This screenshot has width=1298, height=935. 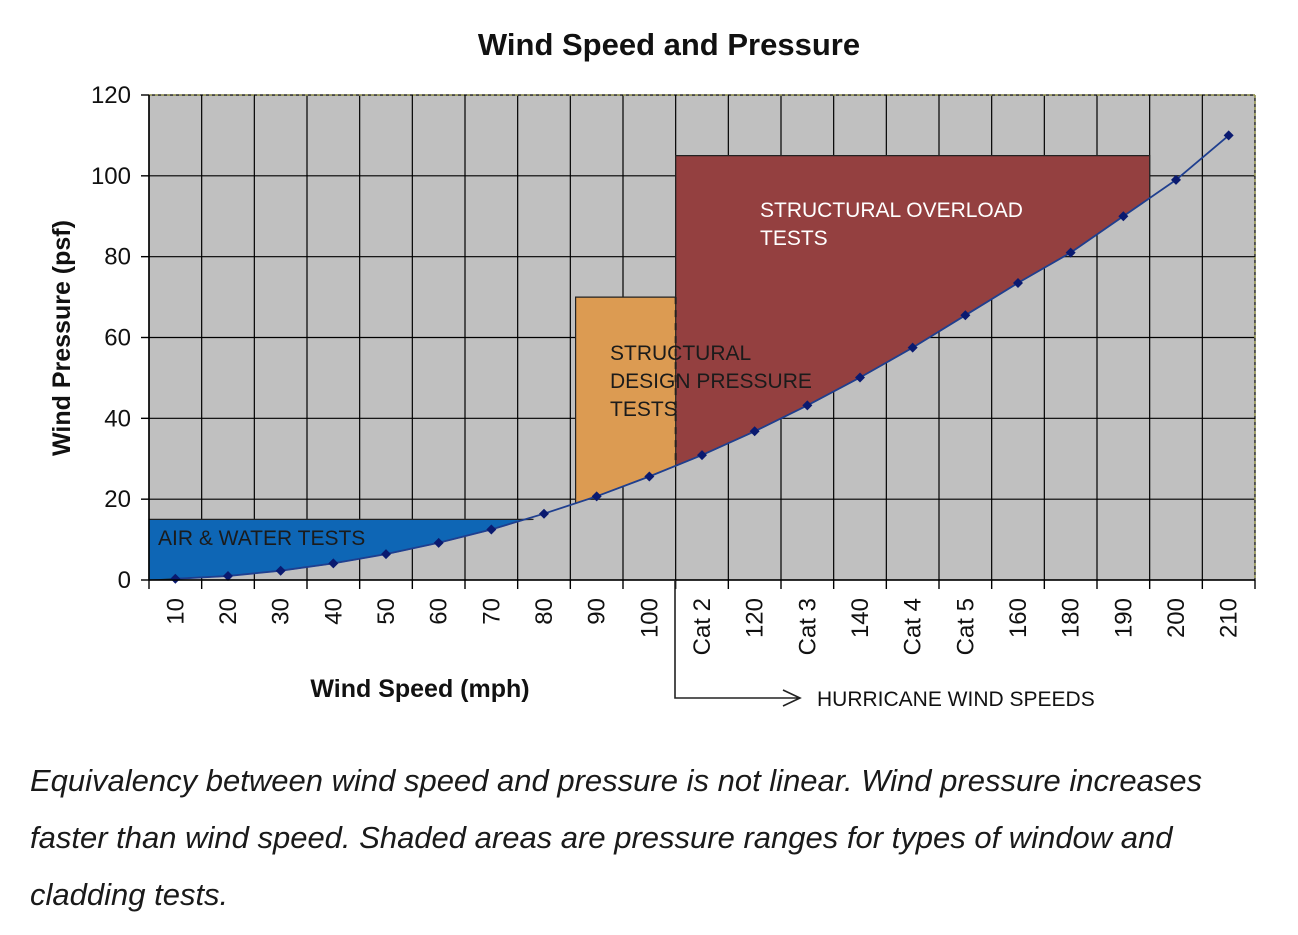 What do you see at coordinates (439, 611) in the screenshot?
I see `x-tick-label: 60` at bounding box center [439, 611].